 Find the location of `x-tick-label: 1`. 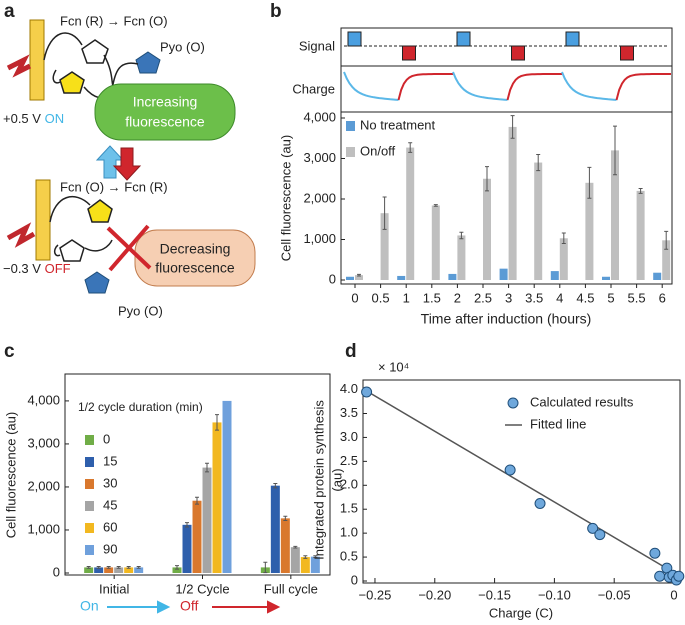

x-tick-label: 1 is located at coordinates (406, 297).